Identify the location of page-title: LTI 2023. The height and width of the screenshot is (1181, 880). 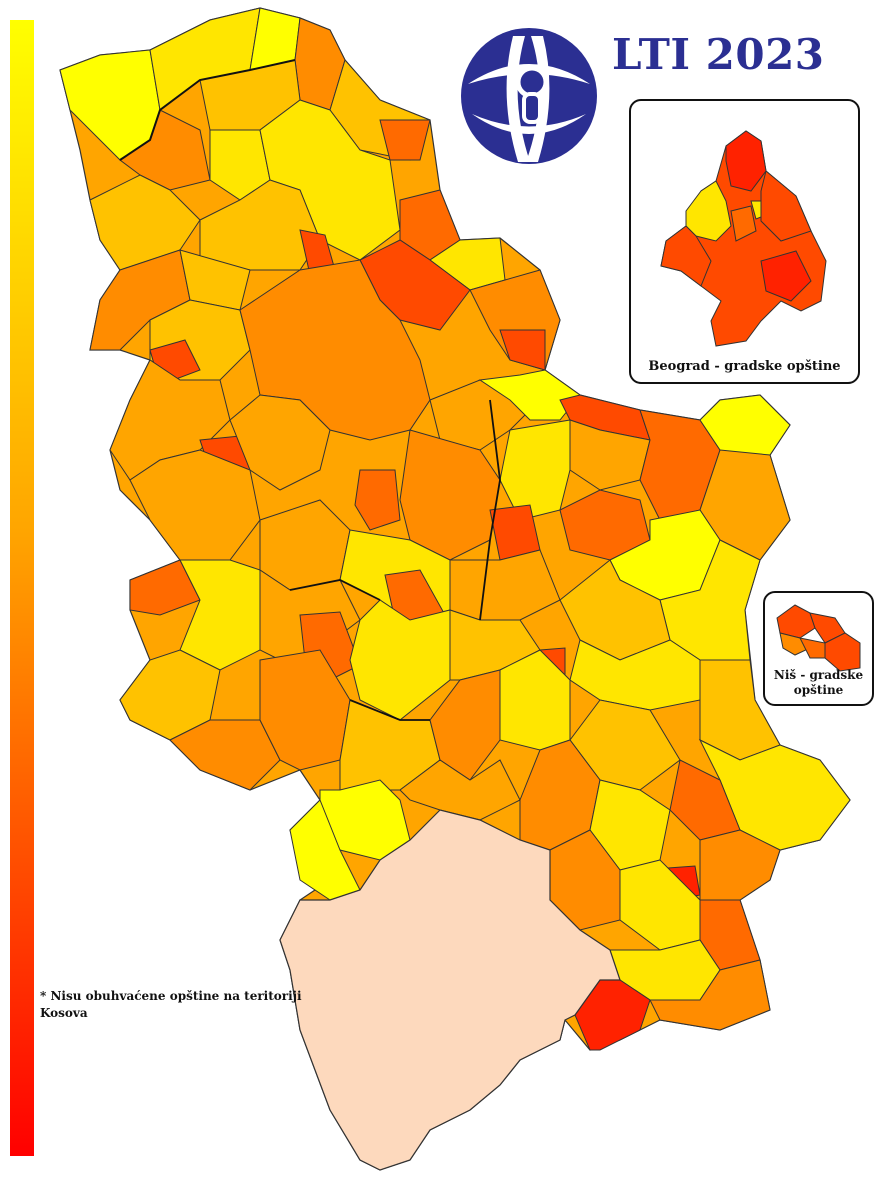
(718, 54).